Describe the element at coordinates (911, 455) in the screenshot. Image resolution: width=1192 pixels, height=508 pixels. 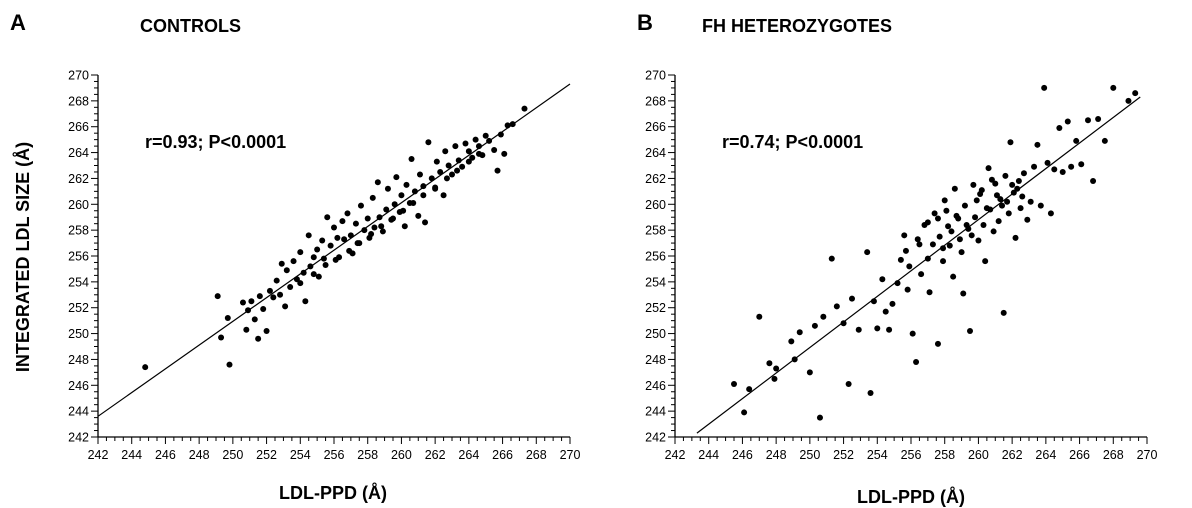
I see `x-tick-label: 256` at that location.